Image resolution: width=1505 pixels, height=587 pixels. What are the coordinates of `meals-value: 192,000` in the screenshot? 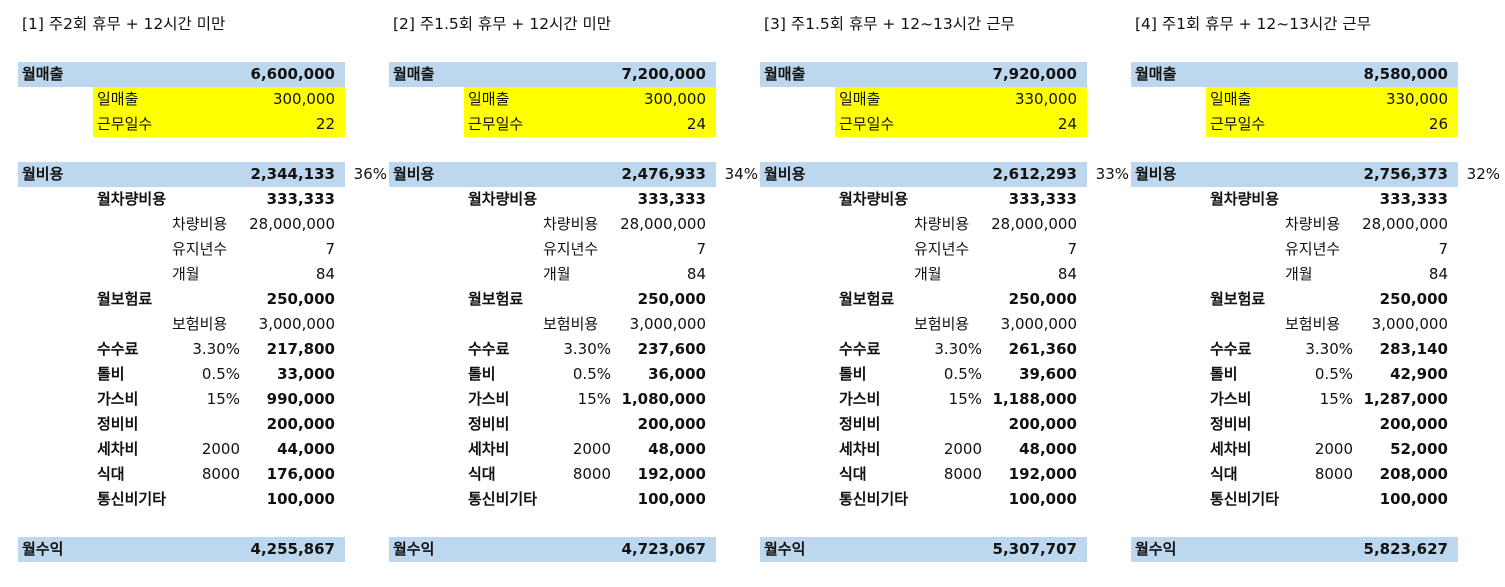 It's located at (1013, 474).